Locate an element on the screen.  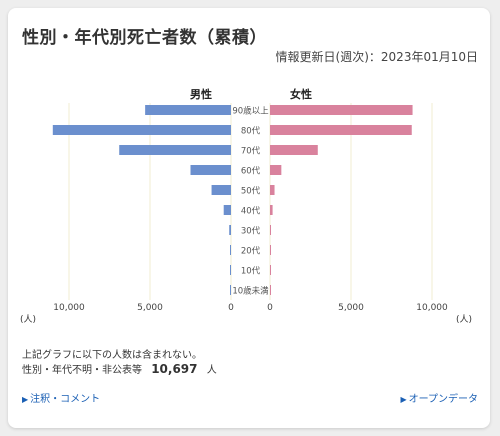
unit-right: (人) is located at coordinates (464, 320).